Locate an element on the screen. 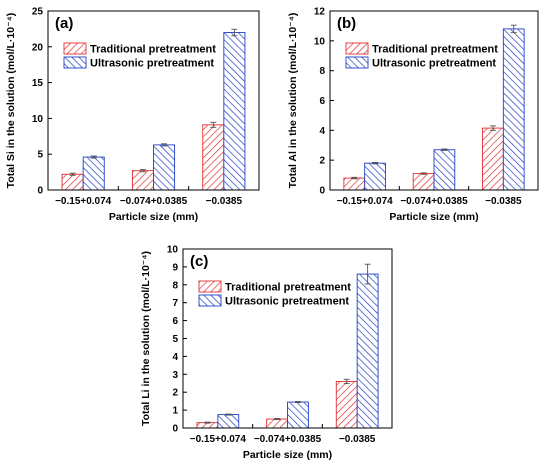 The width and height of the screenshot is (550, 466). y-tick-label: 9 is located at coordinates (175, 267).